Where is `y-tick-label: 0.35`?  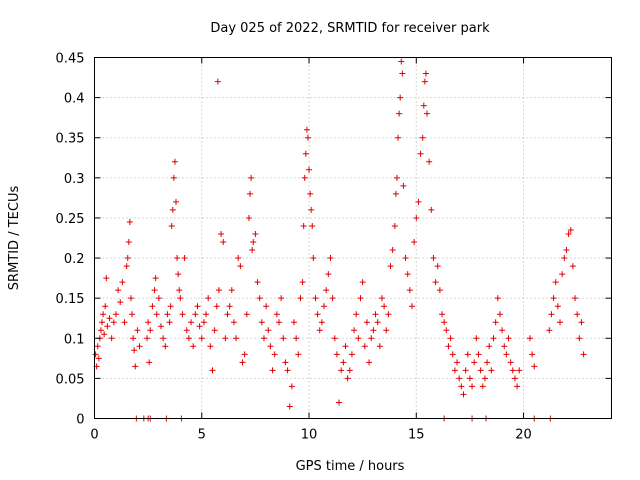
y-tick-label: 0.35 is located at coordinates (70, 139).